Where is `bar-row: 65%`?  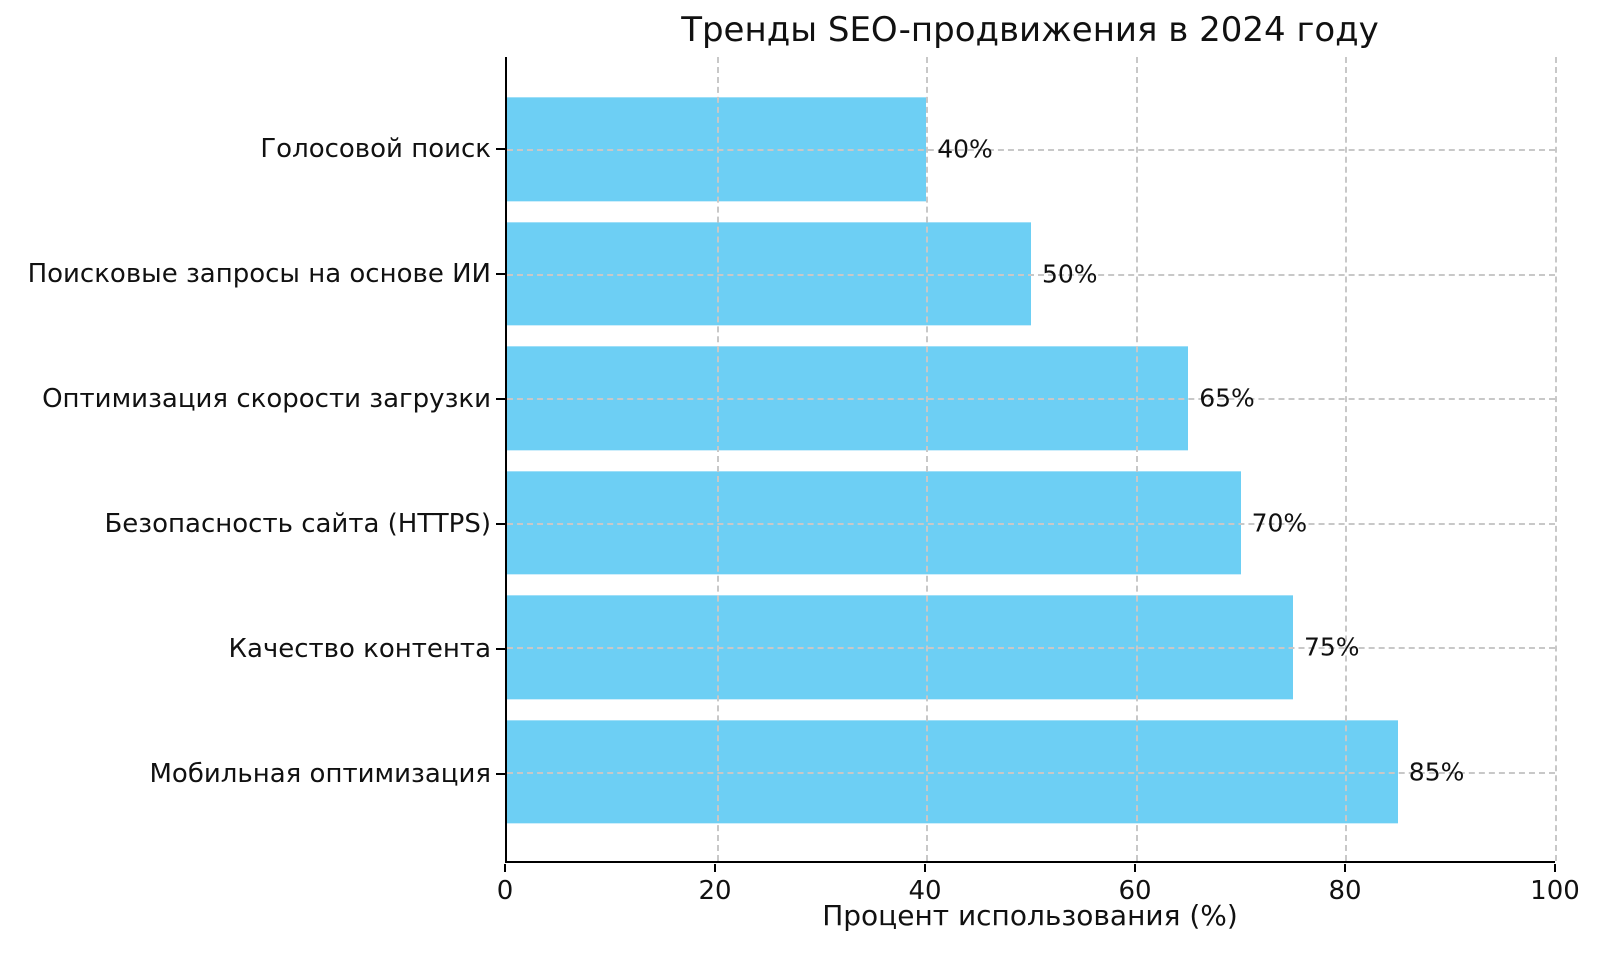 bar-row: 65% is located at coordinates (1031, 398).